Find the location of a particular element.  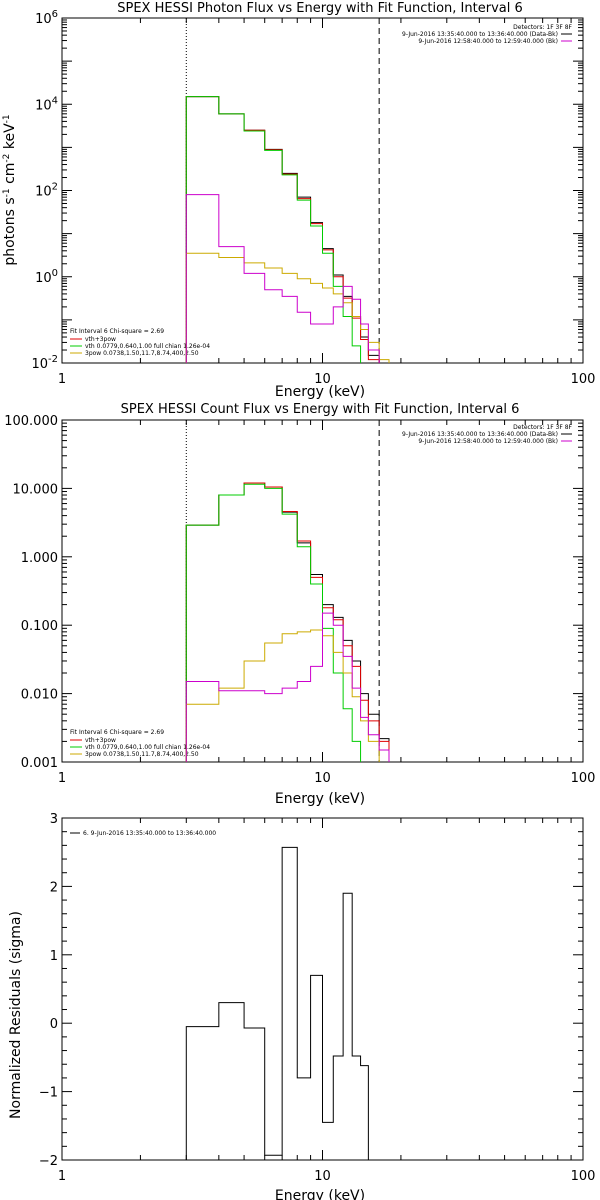

y-tick-label: −2 is located at coordinates (48, 1161).